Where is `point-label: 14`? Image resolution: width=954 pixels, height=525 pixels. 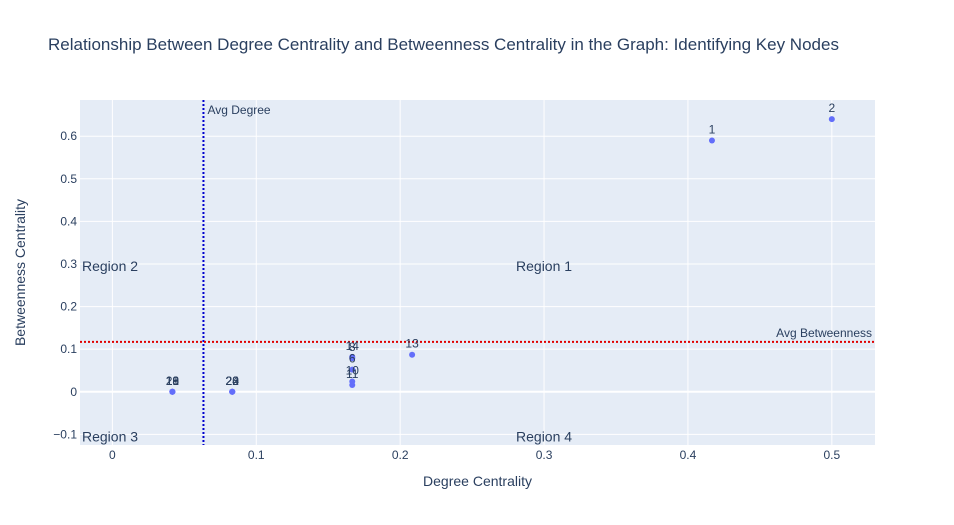 point-label: 14 is located at coordinates (353, 346).